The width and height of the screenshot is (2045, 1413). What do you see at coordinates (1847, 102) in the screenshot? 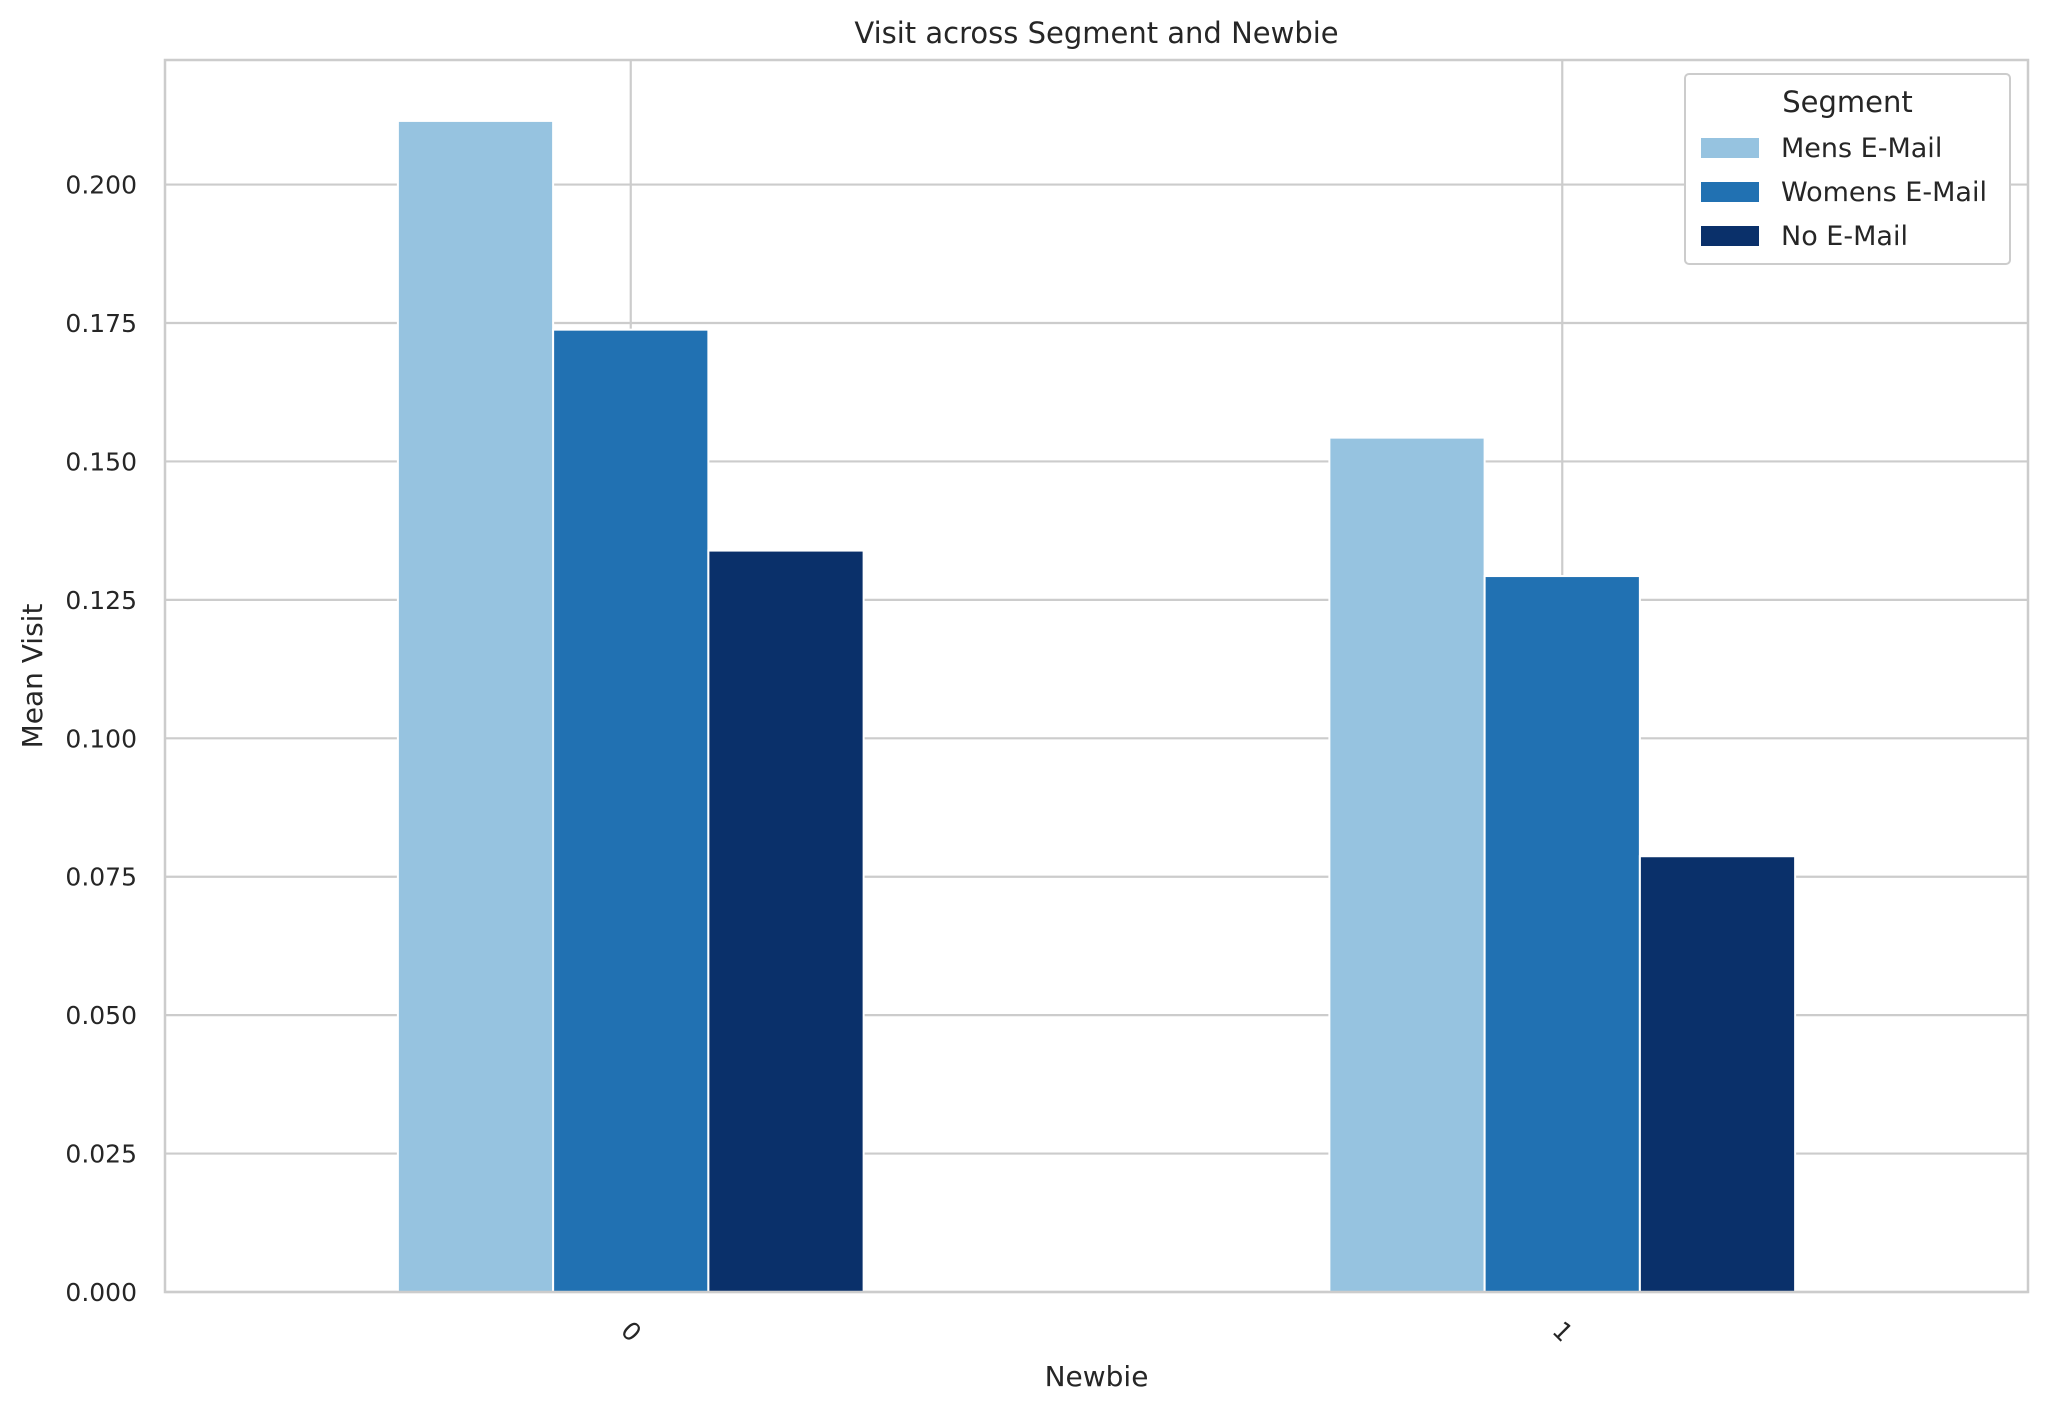
I see `legend-title: Segment` at bounding box center [1847, 102].